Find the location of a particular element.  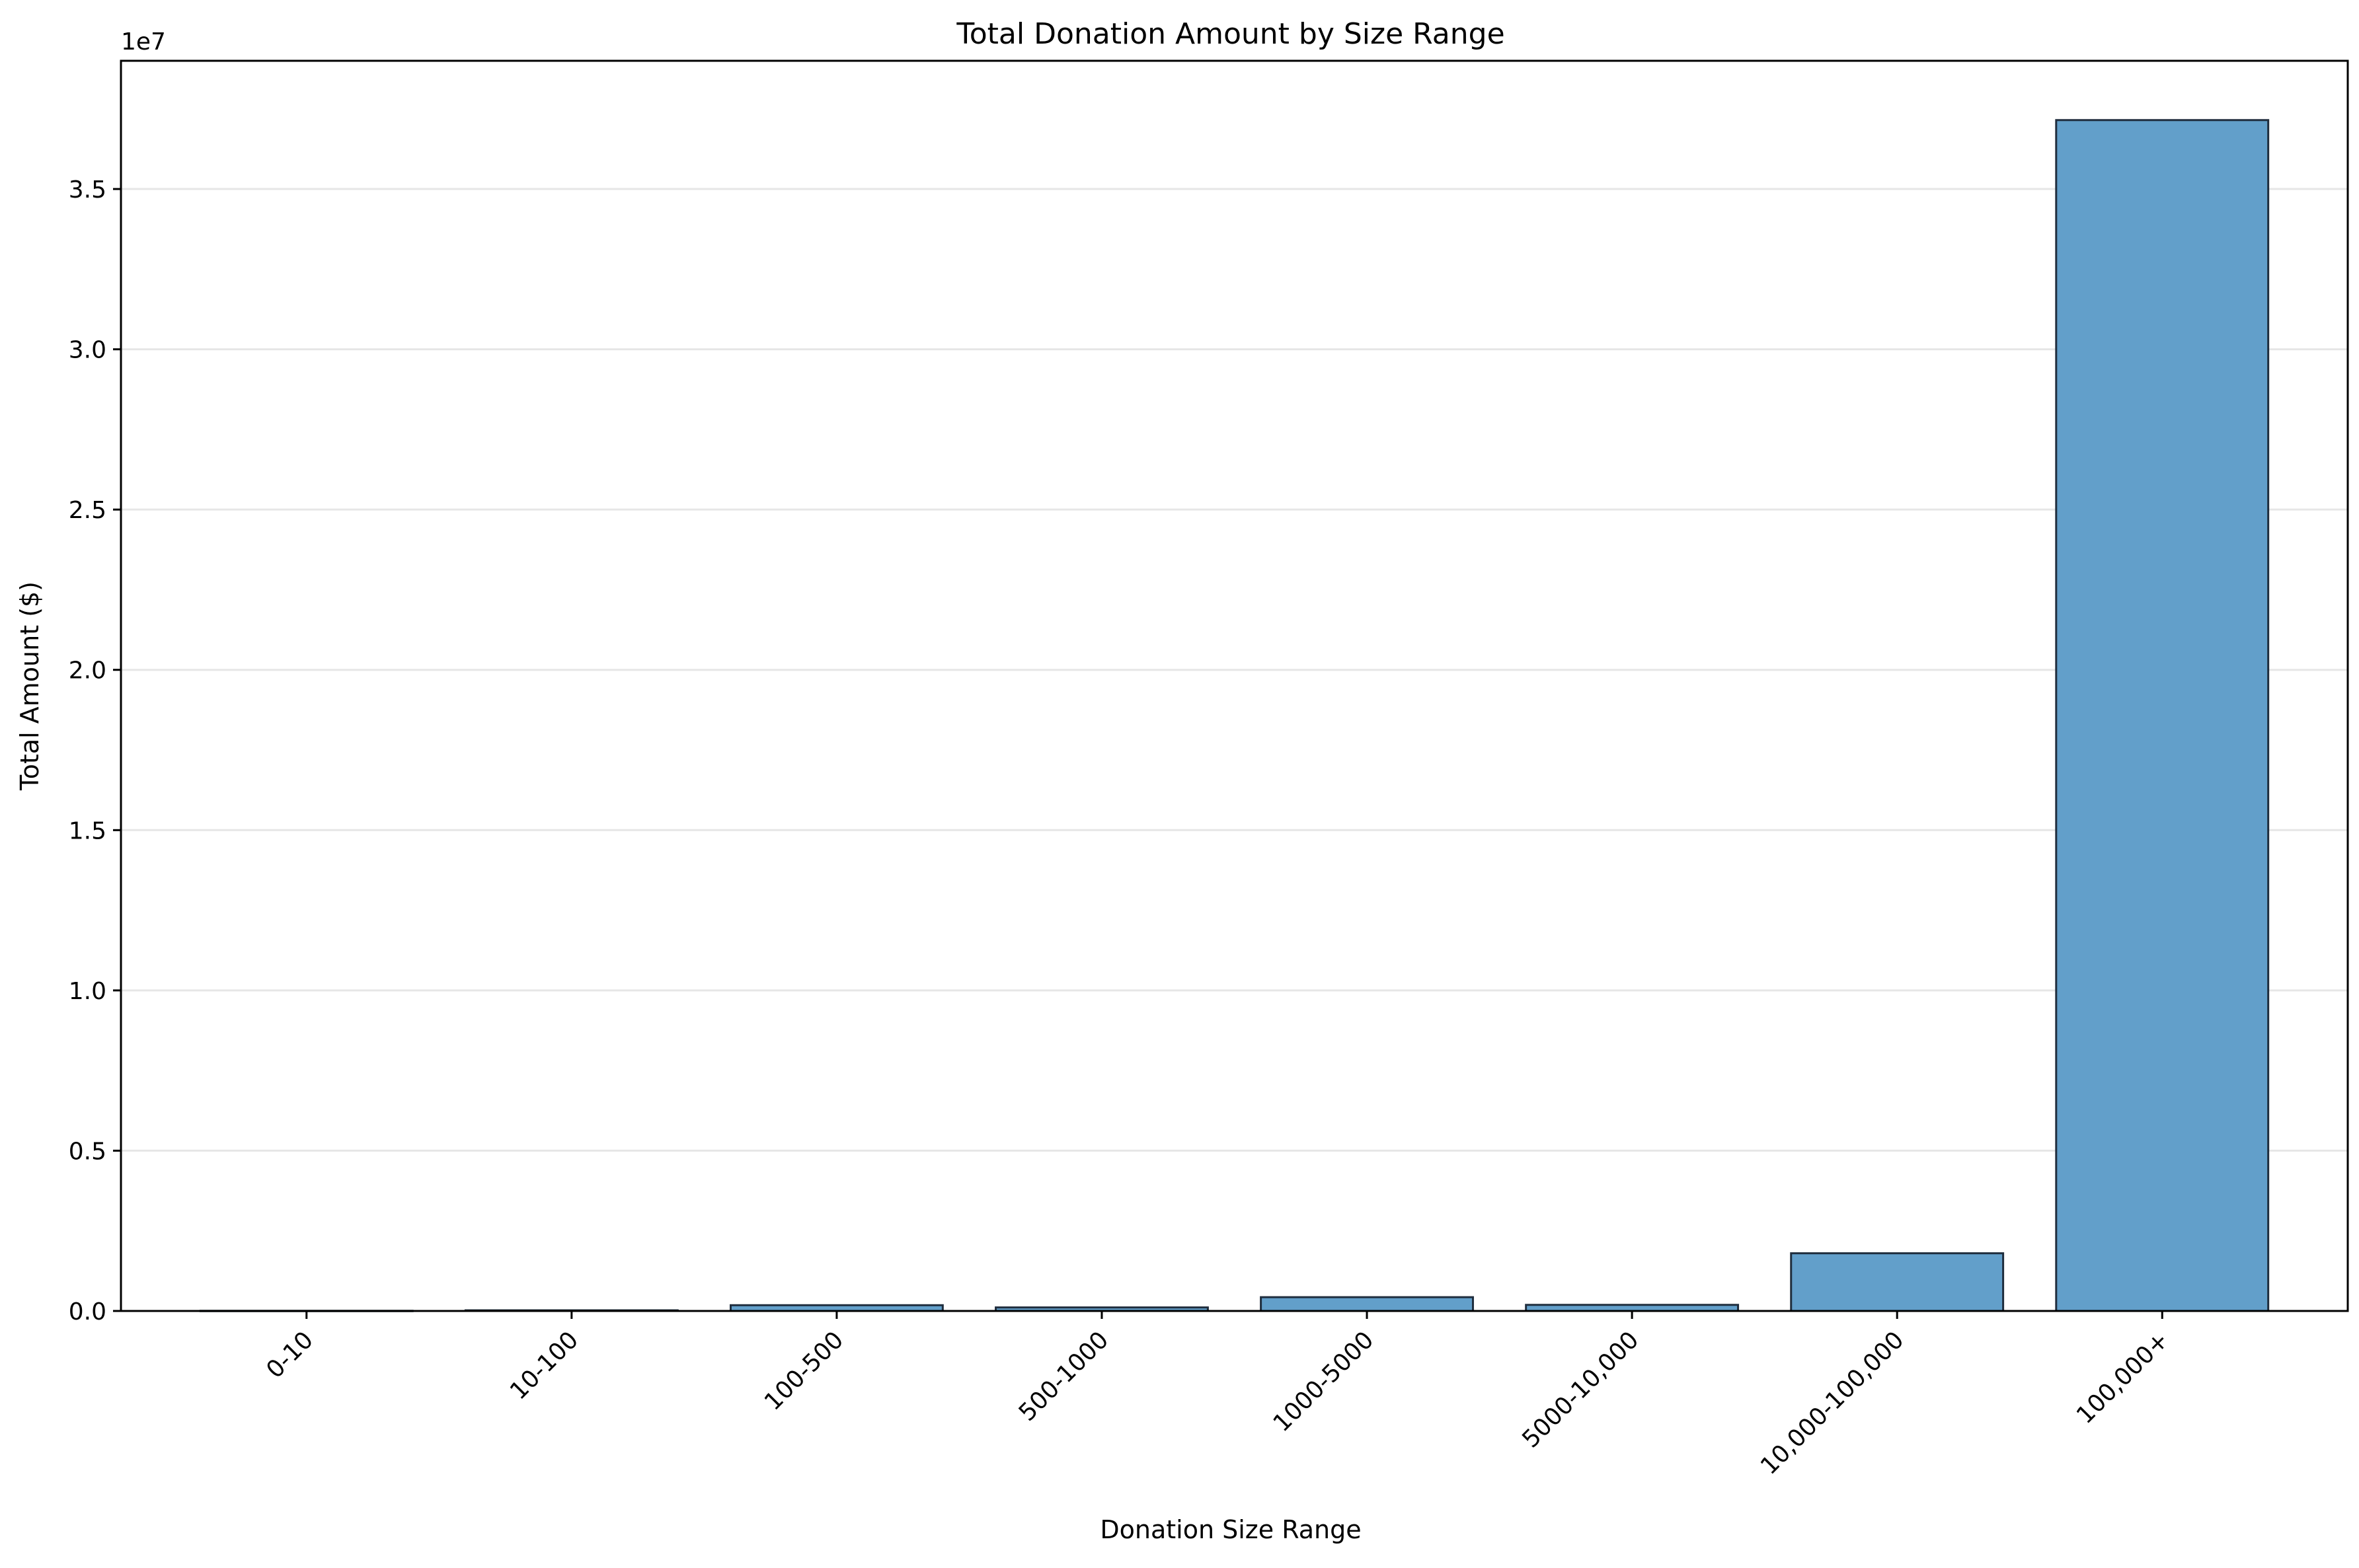

x-tick-label: 10-100 is located at coordinates (544, 1365).